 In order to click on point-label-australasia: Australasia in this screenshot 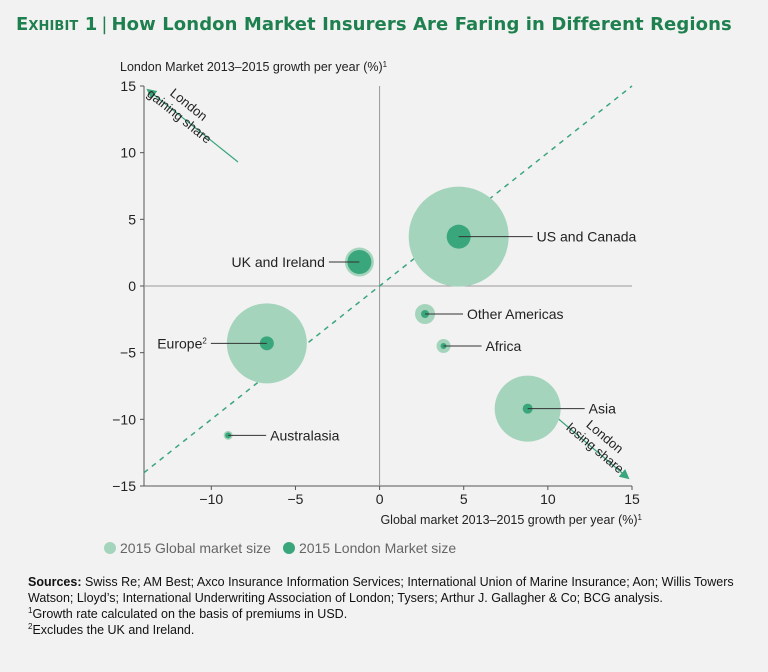, I will do `click(304, 435)`.